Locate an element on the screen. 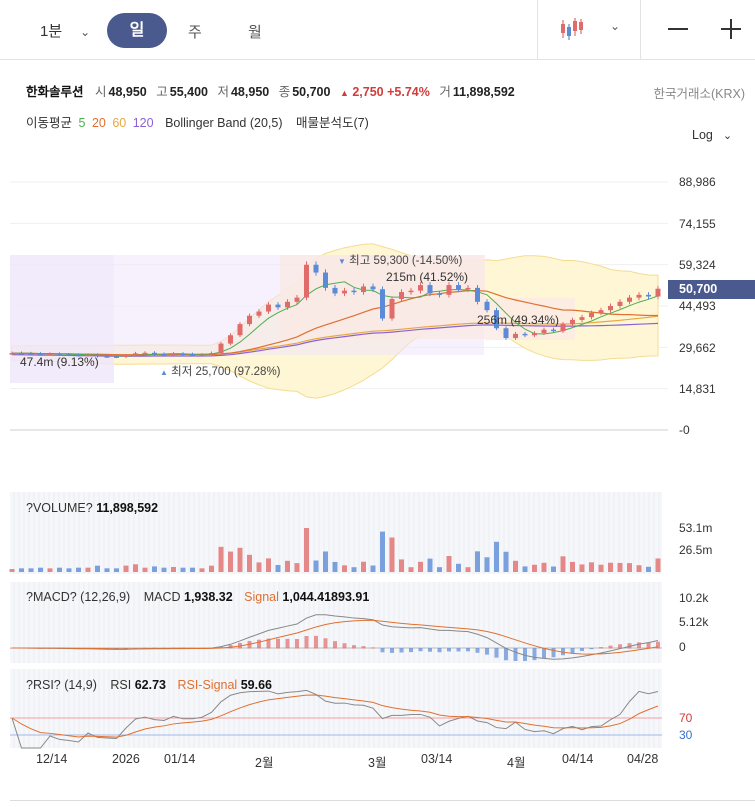 The height and width of the screenshot is (807, 755). rsi-signal-value: 59.66 is located at coordinates (256, 685).